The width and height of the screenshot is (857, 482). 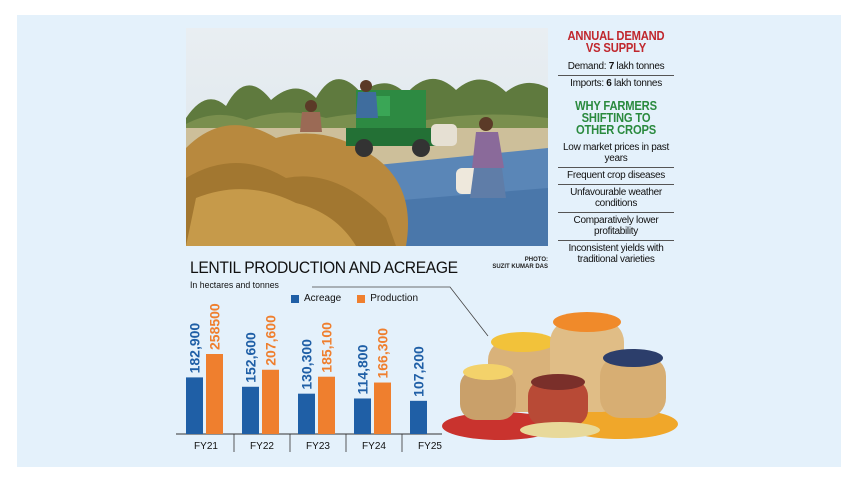 What do you see at coordinates (306, 413) in the screenshot?
I see `bar-acreage-fy23` at bounding box center [306, 413].